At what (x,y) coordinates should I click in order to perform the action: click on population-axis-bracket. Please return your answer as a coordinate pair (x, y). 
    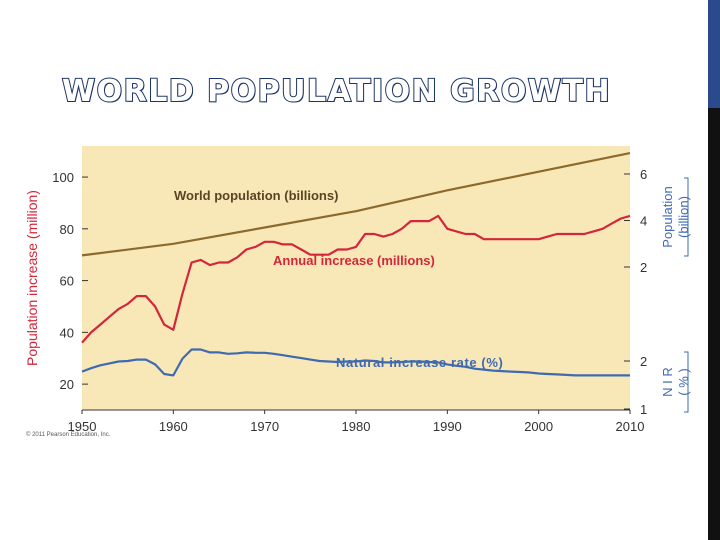
    Looking at the image, I should click on (686, 217).